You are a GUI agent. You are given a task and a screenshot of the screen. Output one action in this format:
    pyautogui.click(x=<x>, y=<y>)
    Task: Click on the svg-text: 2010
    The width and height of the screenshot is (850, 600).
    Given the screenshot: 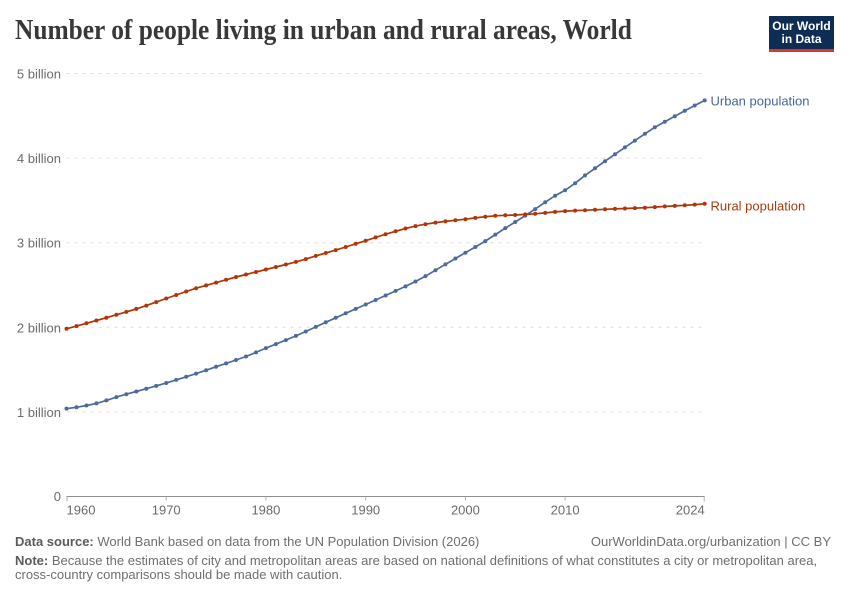 What is the action you would take?
    pyautogui.click(x=565, y=510)
    